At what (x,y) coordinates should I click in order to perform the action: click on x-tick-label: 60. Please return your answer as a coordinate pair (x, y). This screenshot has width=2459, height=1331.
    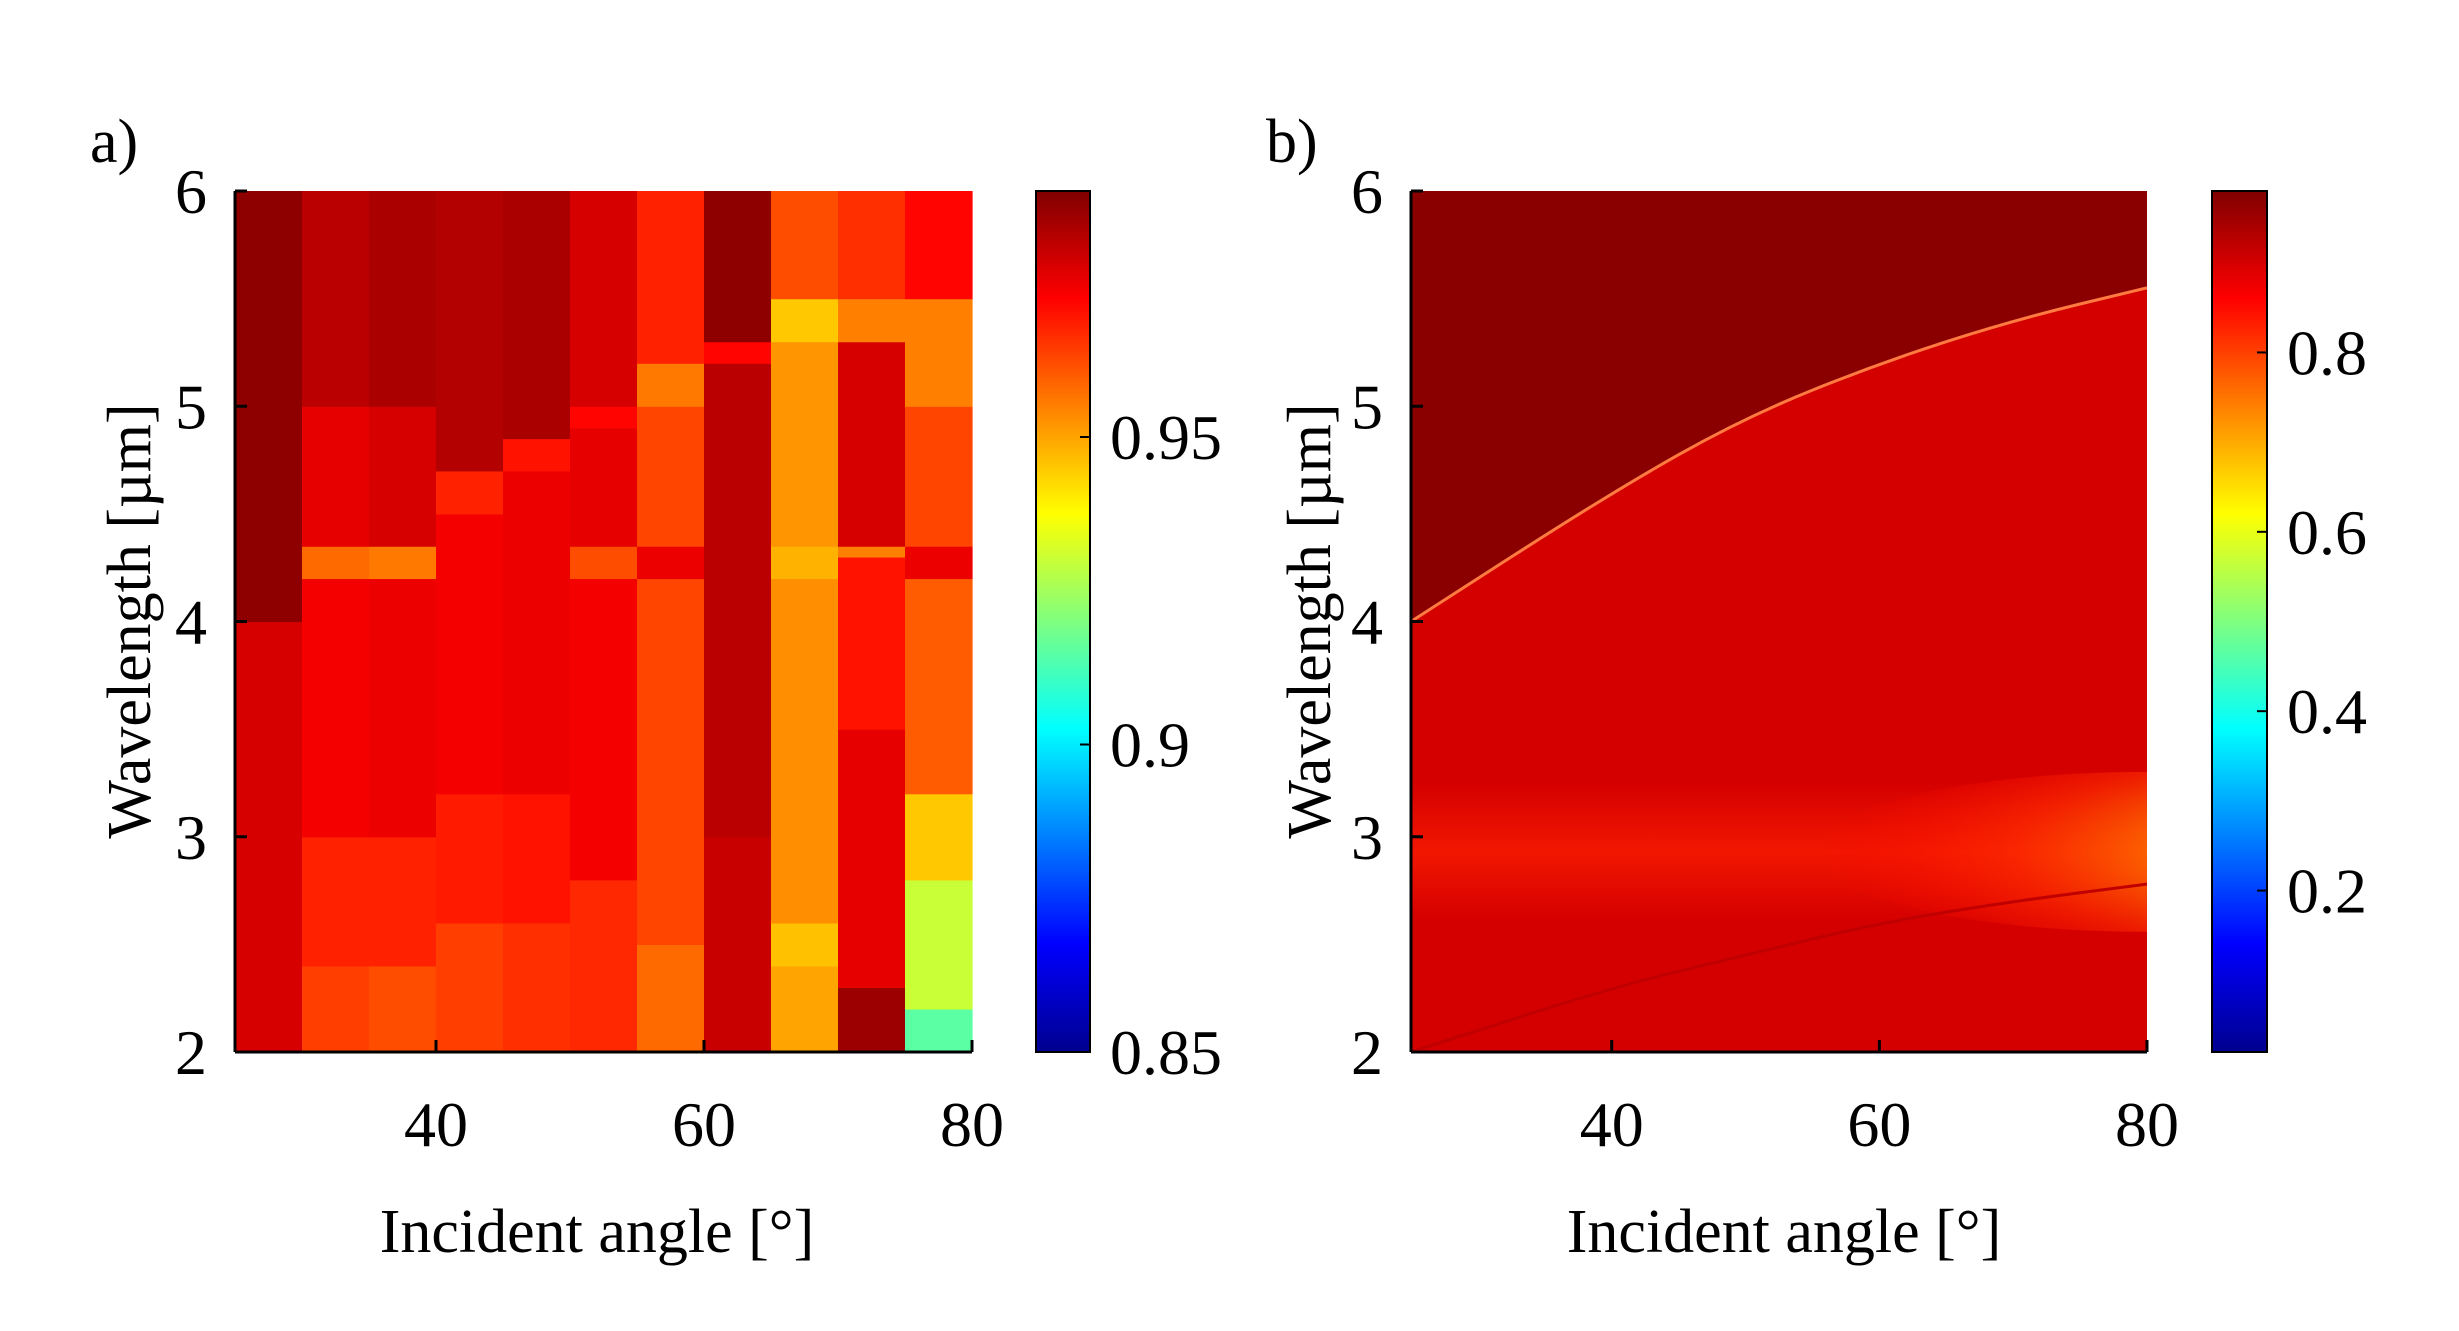
    Looking at the image, I should click on (1879, 1124).